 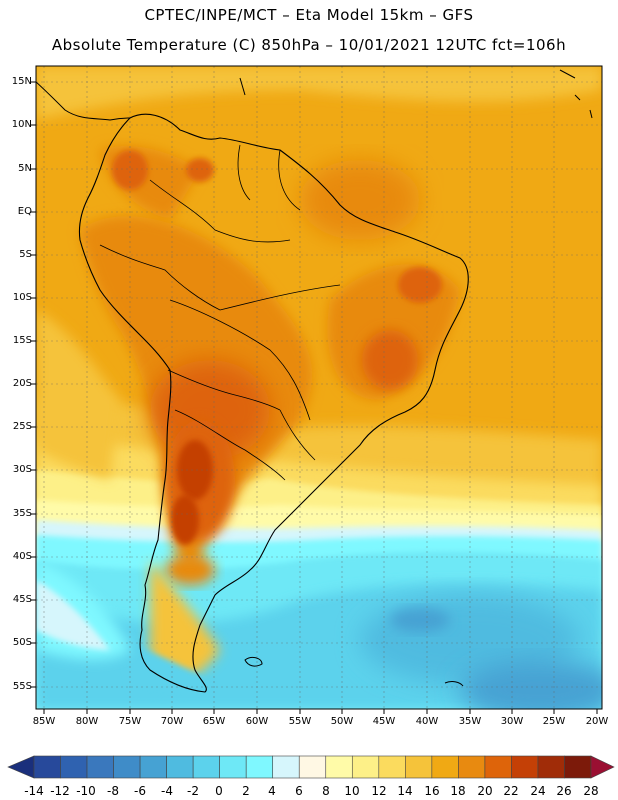 What do you see at coordinates (24, 211) in the screenshot?
I see `lat-label: EQ` at bounding box center [24, 211].